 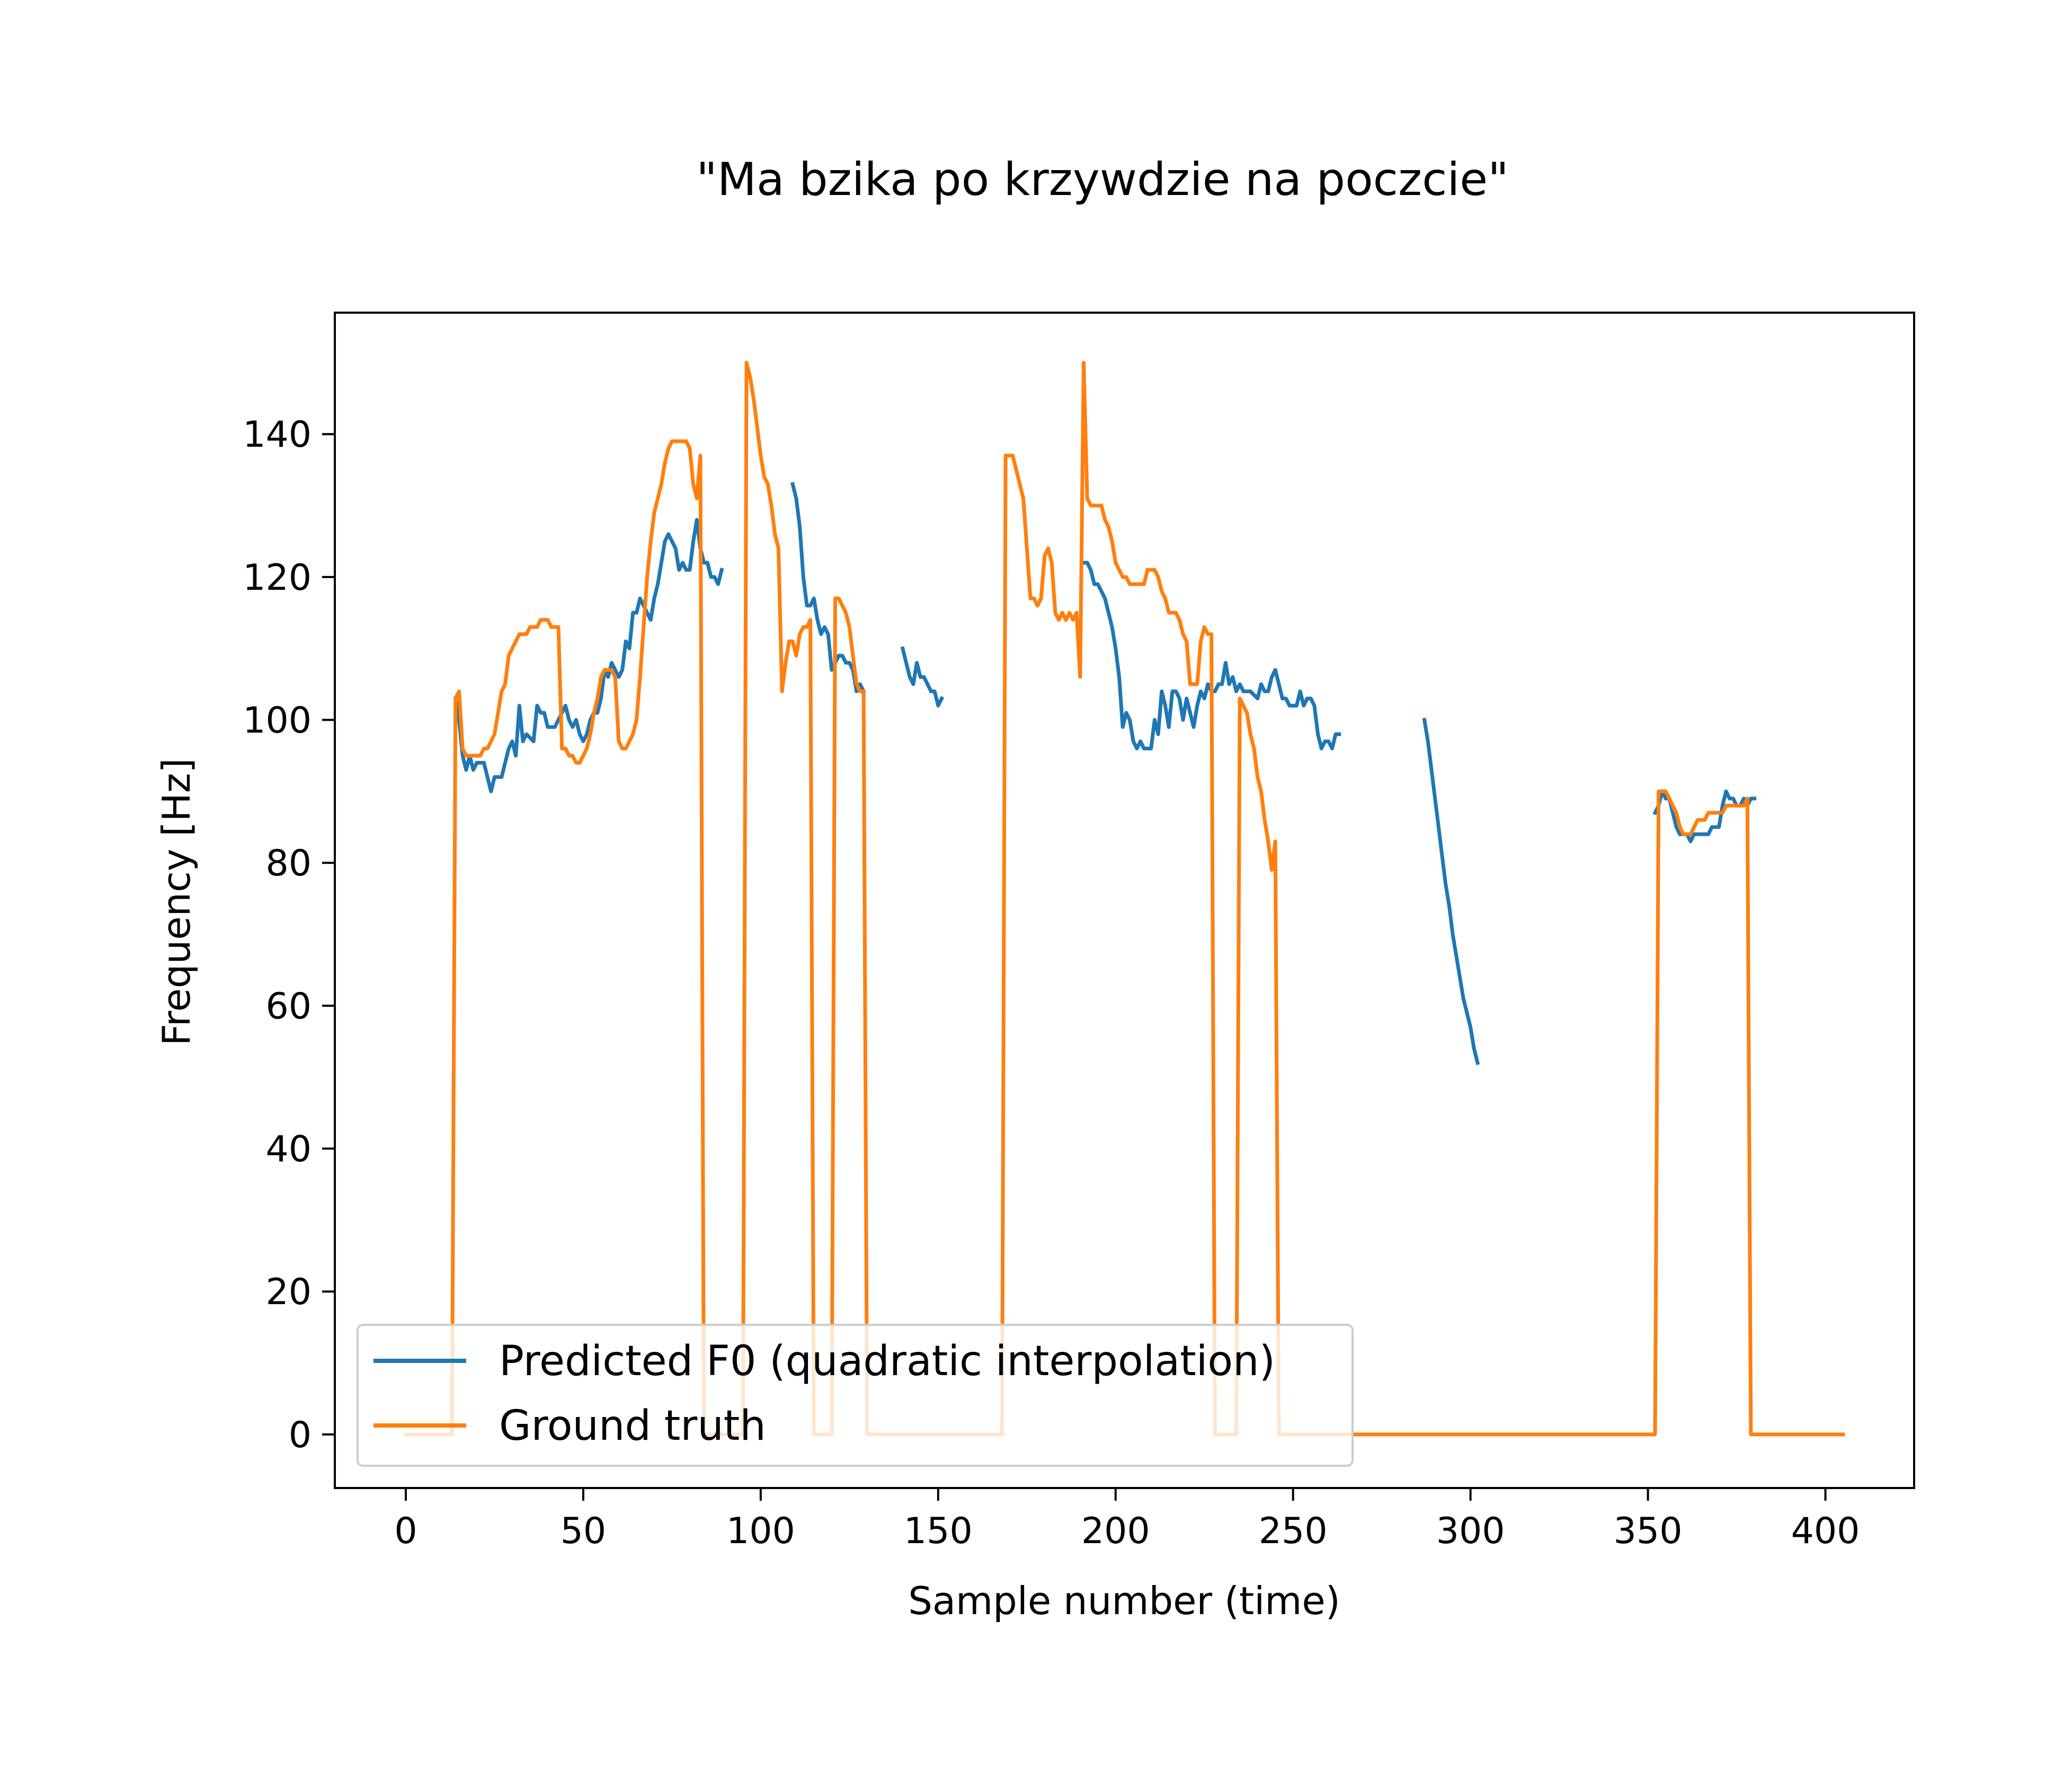 What do you see at coordinates (288, 863) in the screenshot?
I see `y-tick-label: 80` at bounding box center [288, 863].